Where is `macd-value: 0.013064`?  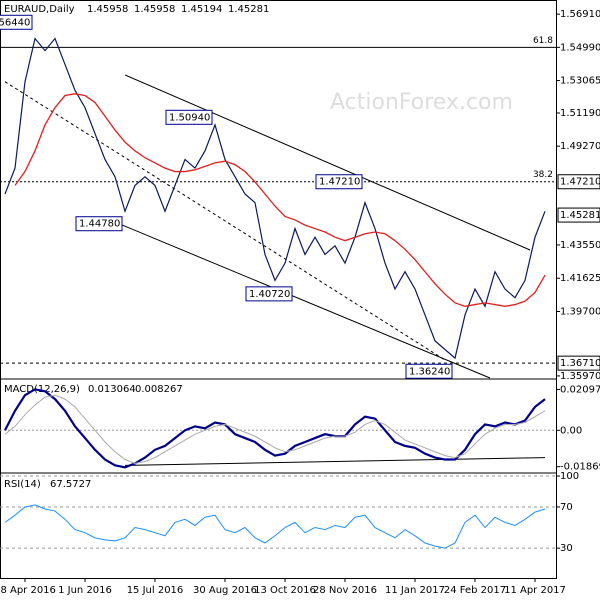 macd-value: 0.013064 is located at coordinates (112, 389).